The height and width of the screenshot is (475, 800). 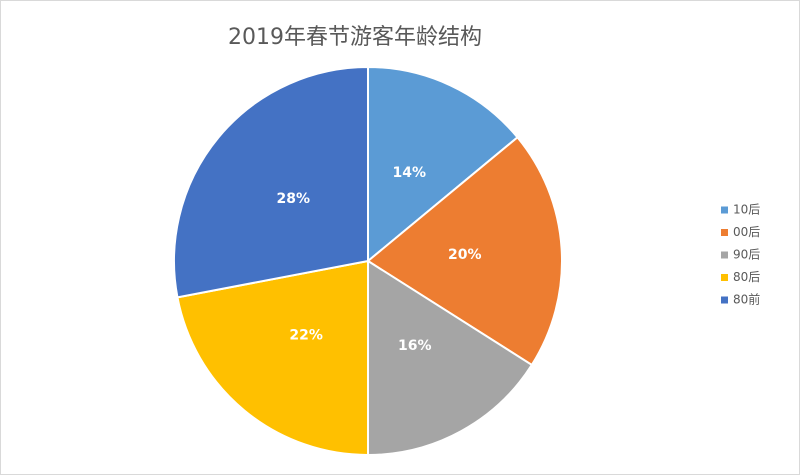 I want to click on value-label: 28%, so click(x=294, y=199).